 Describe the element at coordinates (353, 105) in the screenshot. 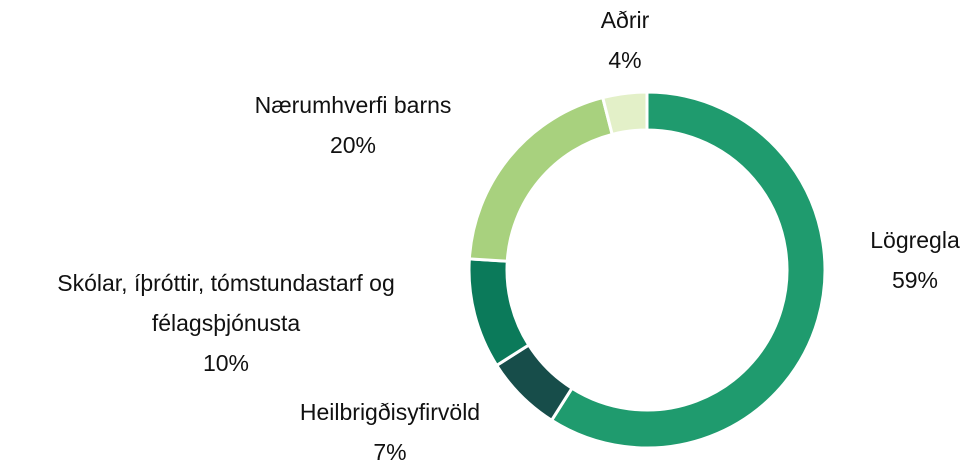

I see `category-name: Nærumhverfi barns` at that location.